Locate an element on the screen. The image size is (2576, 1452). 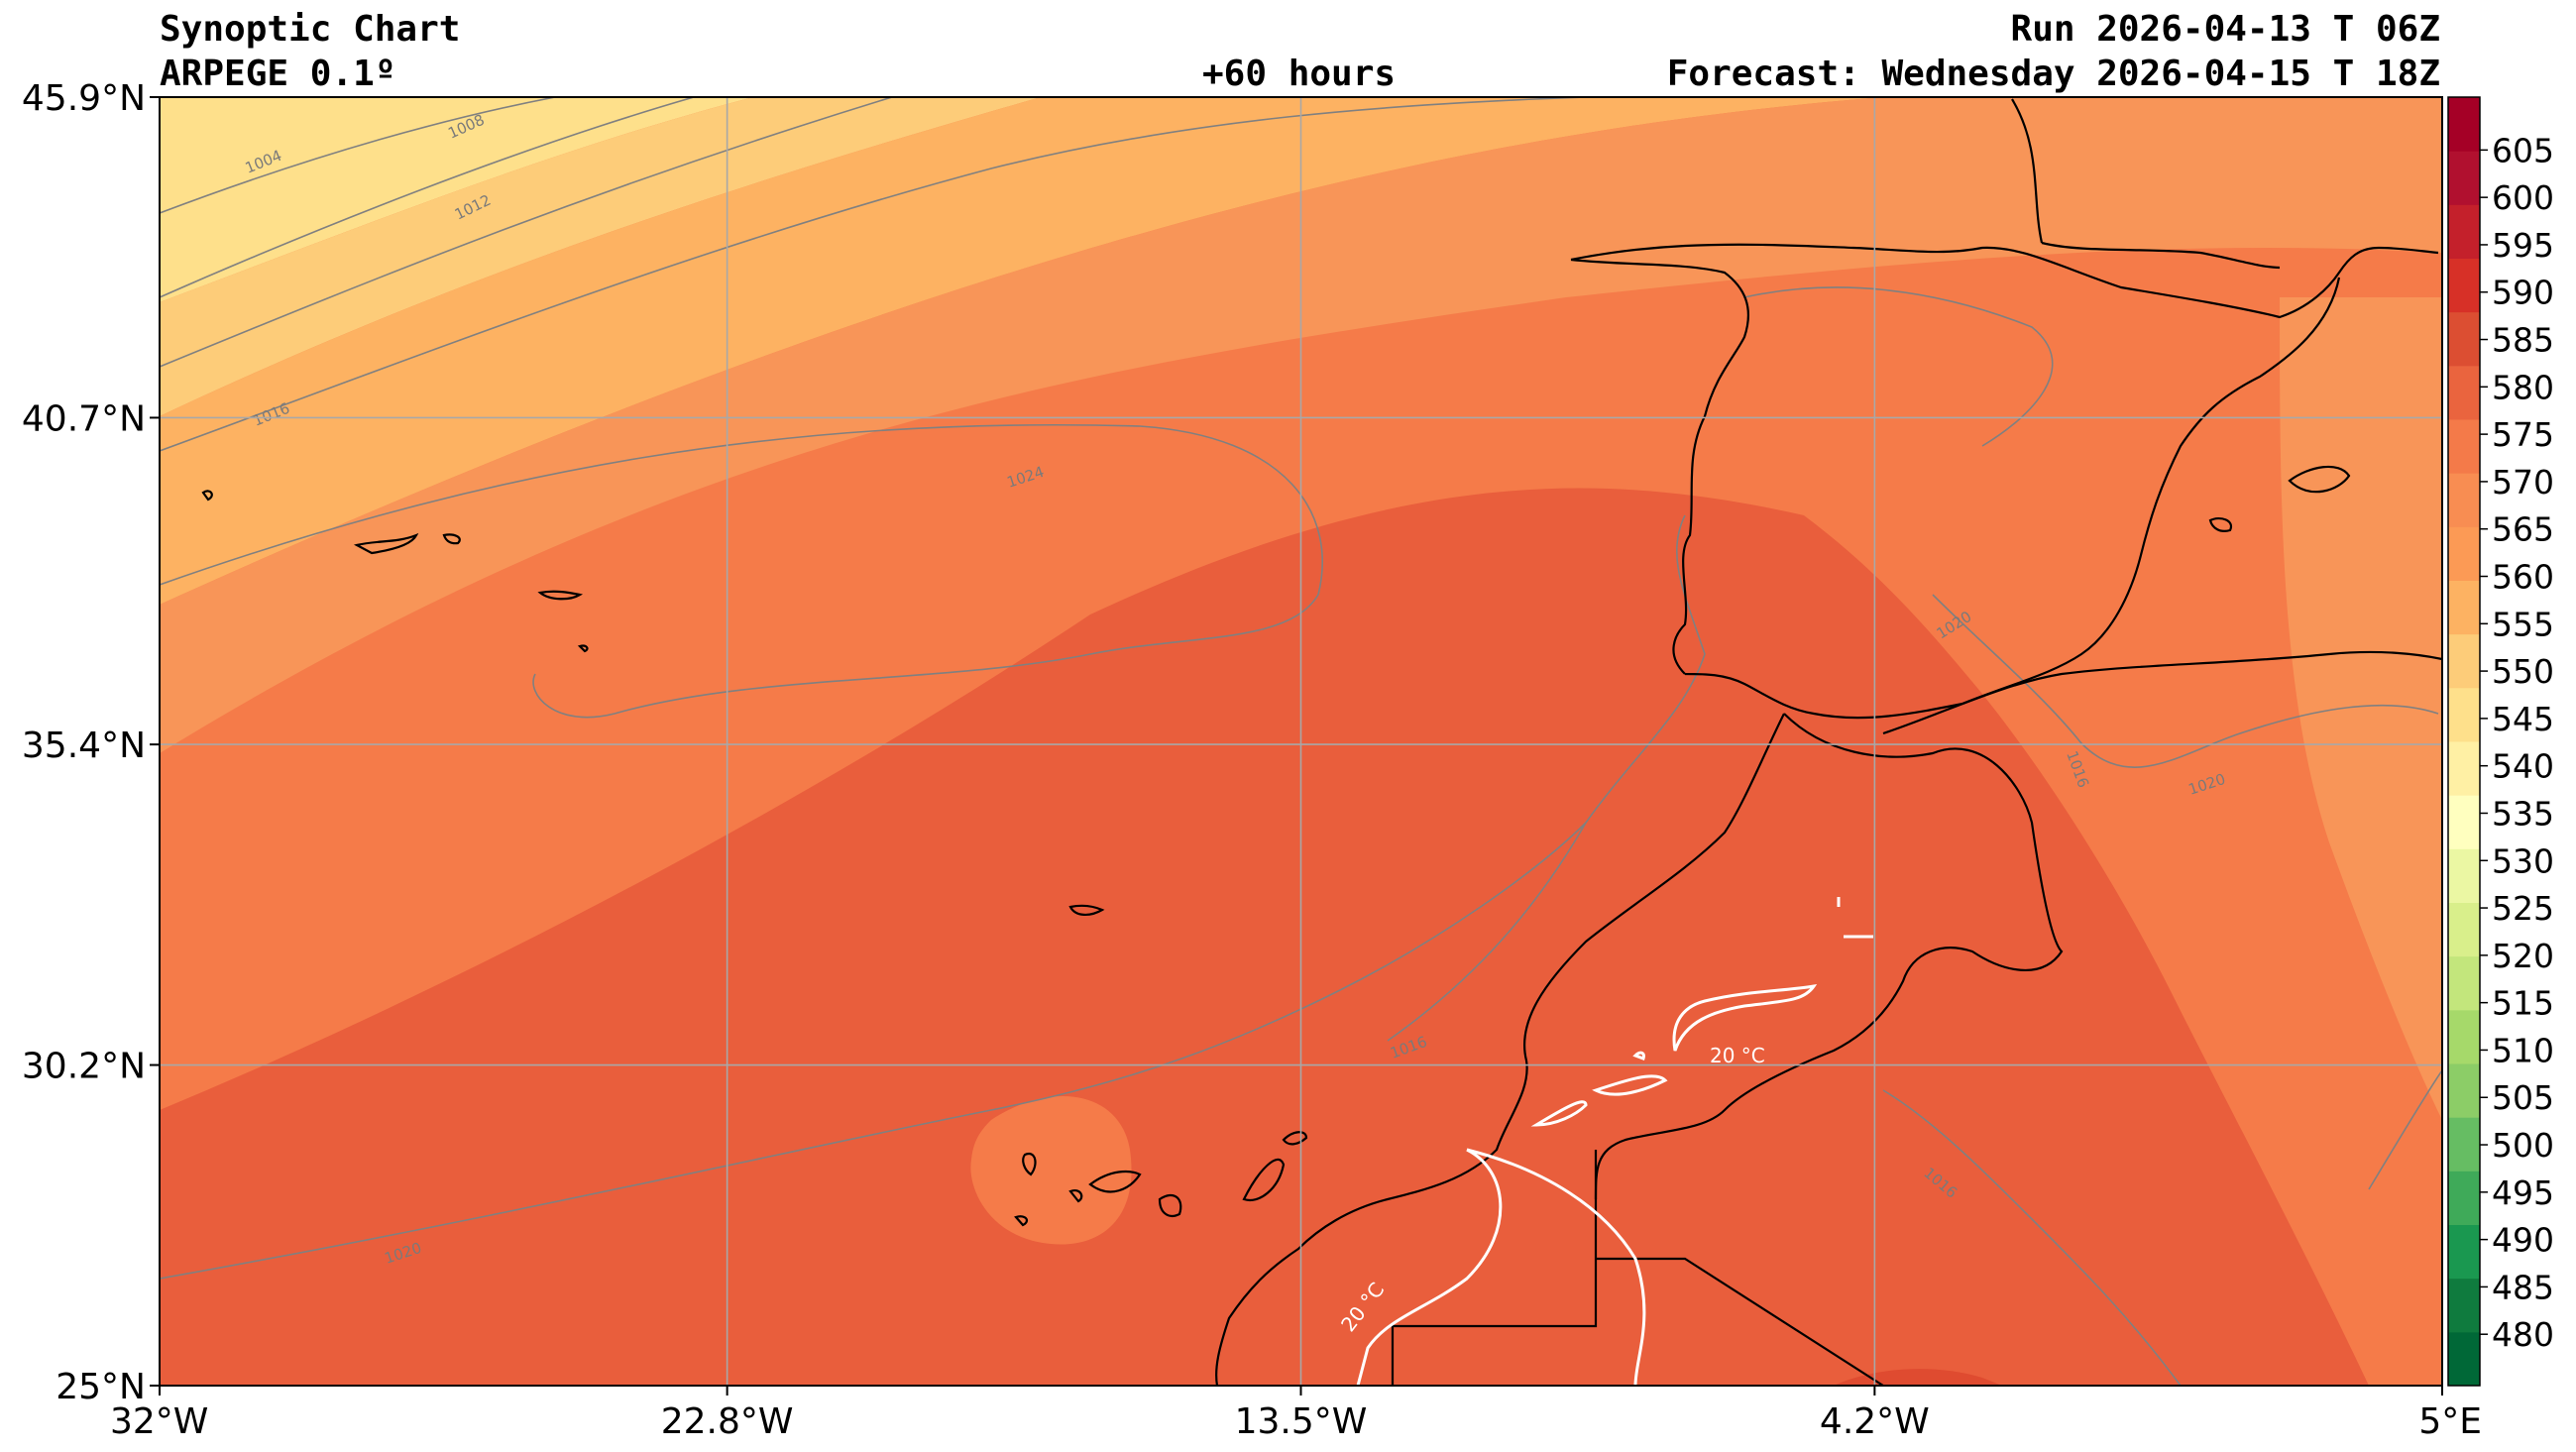
lon-tick-label: 5°E is located at coordinates (2450, 1421).